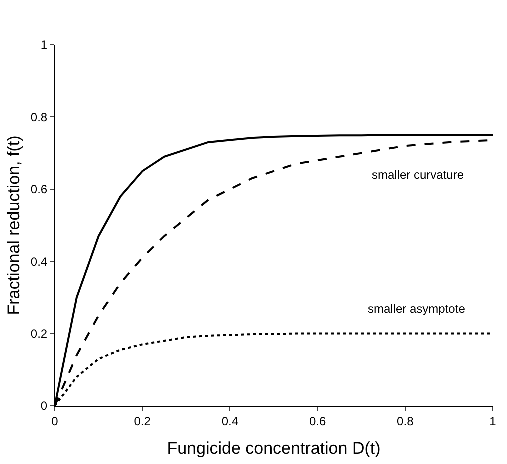 This screenshot has height=464, width=507. Describe the element at coordinates (418, 175) in the screenshot. I see `annotation: smaller curvature` at that location.